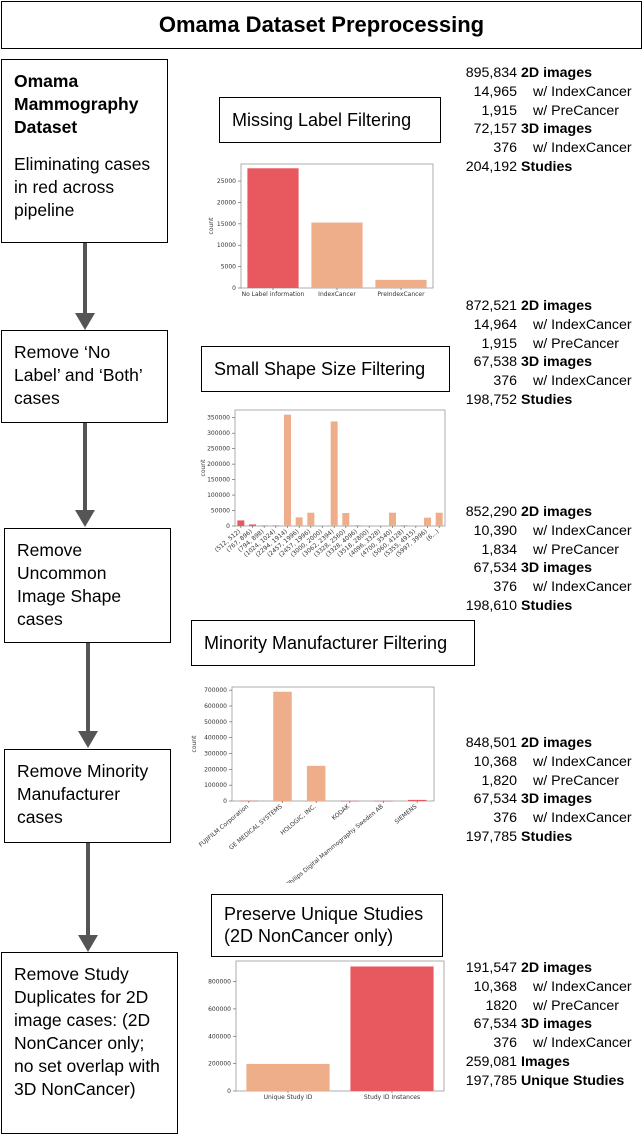 This screenshot has width=644, height=1136. What do you see at coordinates (491, 306) in the screenshot?
I see `stat-value: 872,521` at bounding box center [491, 306].